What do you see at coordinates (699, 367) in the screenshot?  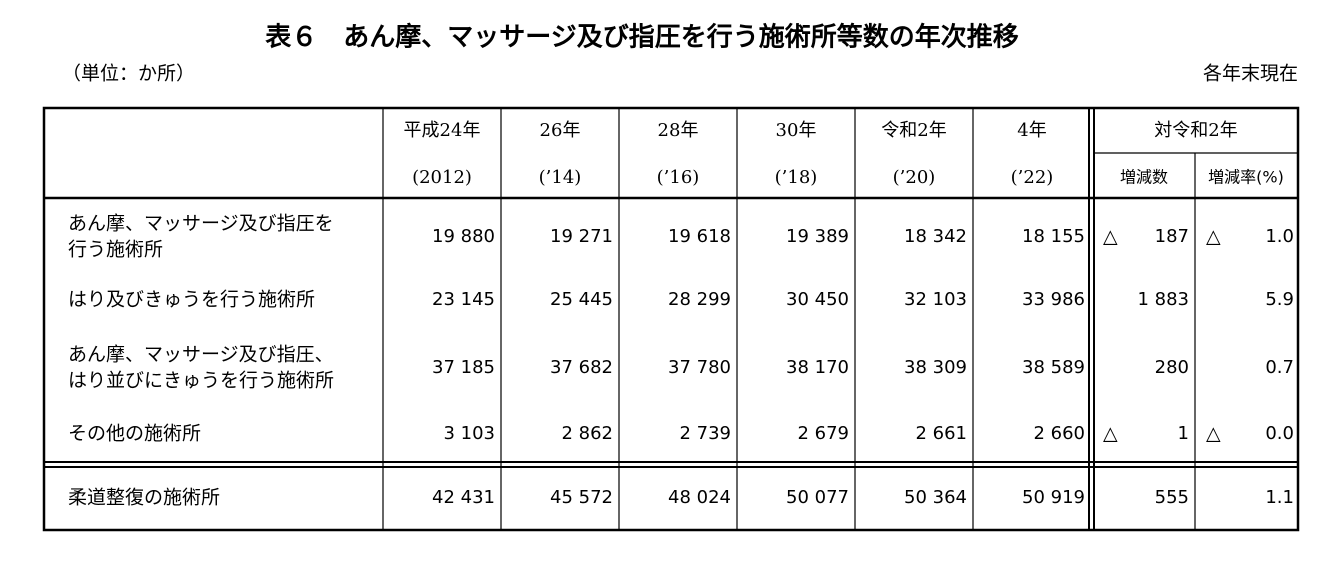 I see `cell-value: 37 780` at bounding box center [699, 367].